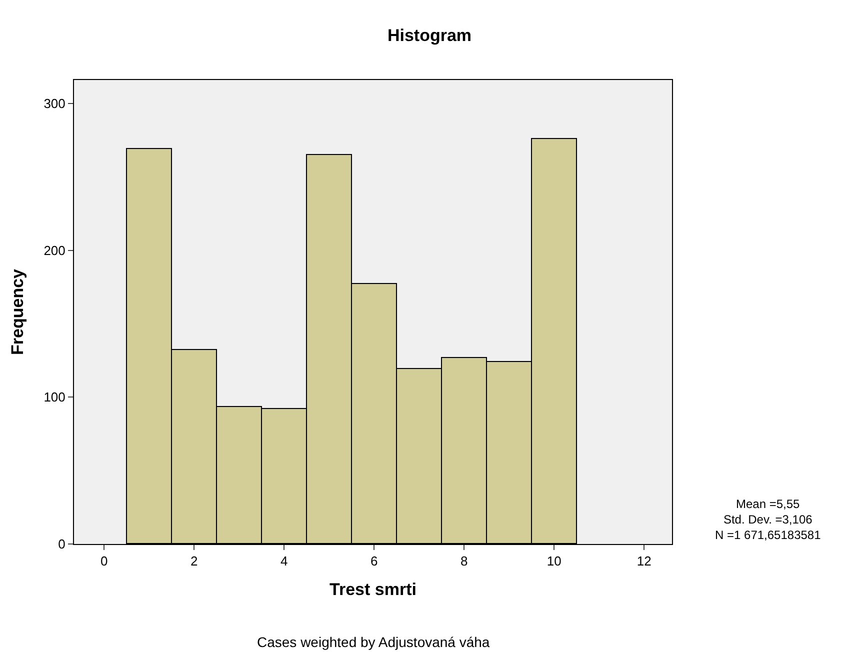 The height and width of the screenshot is (652, 859). What do you see at coordinates (284, 561) in the screenshot?
I see `x-tick-label: 4` at bounding box center [284, 561].